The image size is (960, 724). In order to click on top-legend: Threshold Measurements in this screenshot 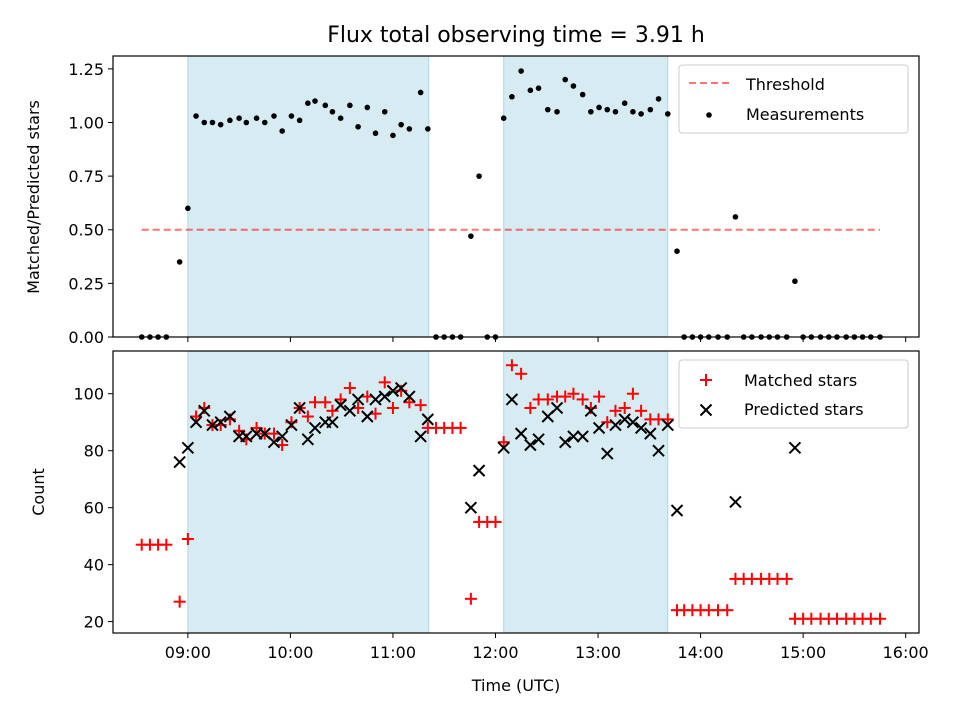, I will do `click(793, 99)`.